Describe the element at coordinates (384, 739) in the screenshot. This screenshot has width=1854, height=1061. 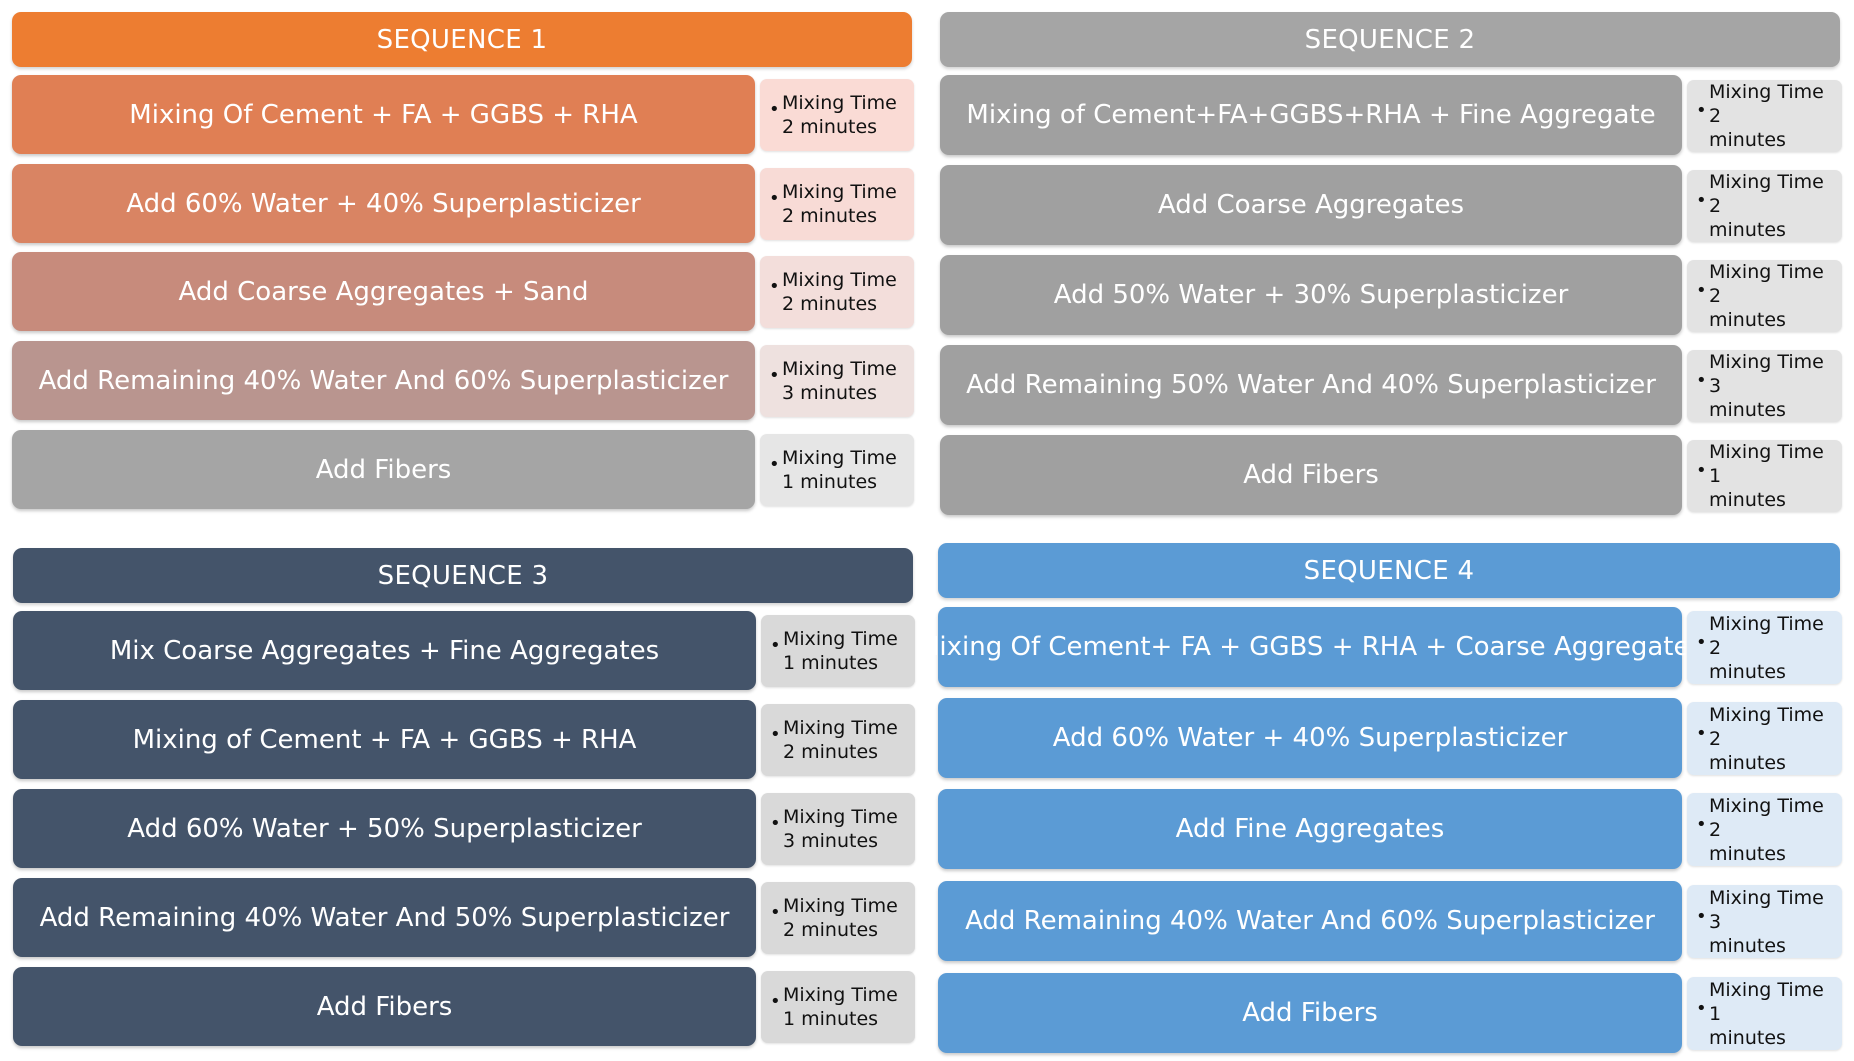
I see `sequence-3-step-2: Mixing of Cement + FA + GGBS + RHA` at that location.